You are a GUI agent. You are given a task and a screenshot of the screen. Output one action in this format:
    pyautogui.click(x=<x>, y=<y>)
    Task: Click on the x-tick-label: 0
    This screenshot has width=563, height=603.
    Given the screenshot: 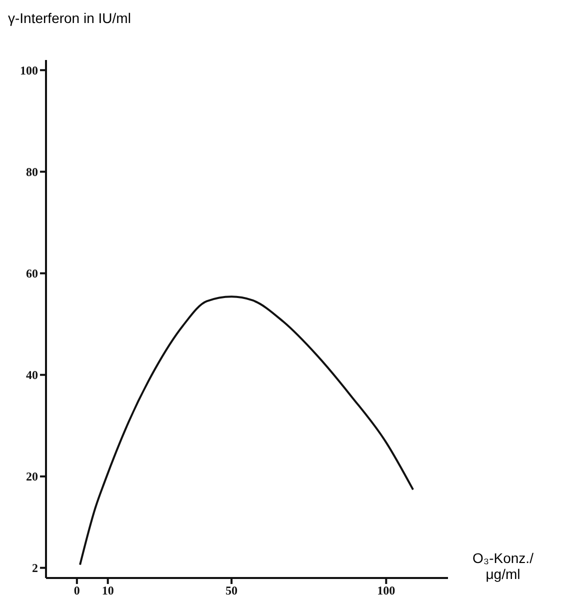 What is the action you would take?
    pyautogui.click(x=77, y=591)
    